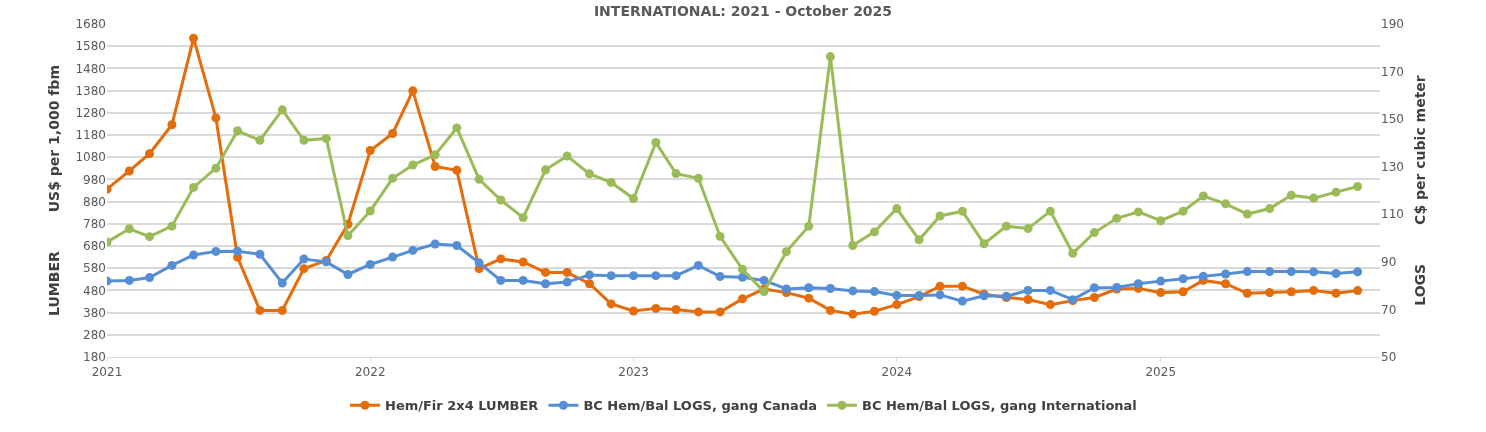 The width and height of the screenshot is (1486, 432). I want to click on y-tick-label: 680, so click(94, 246).